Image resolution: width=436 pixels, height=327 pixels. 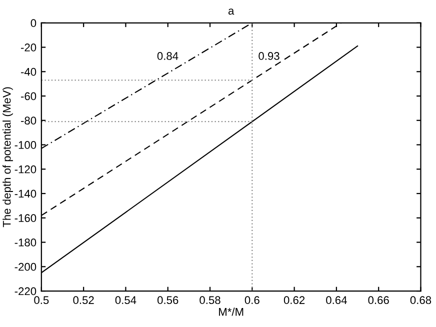 I want to click on x-tick-label: 0.6, so click(x=252, y=300).